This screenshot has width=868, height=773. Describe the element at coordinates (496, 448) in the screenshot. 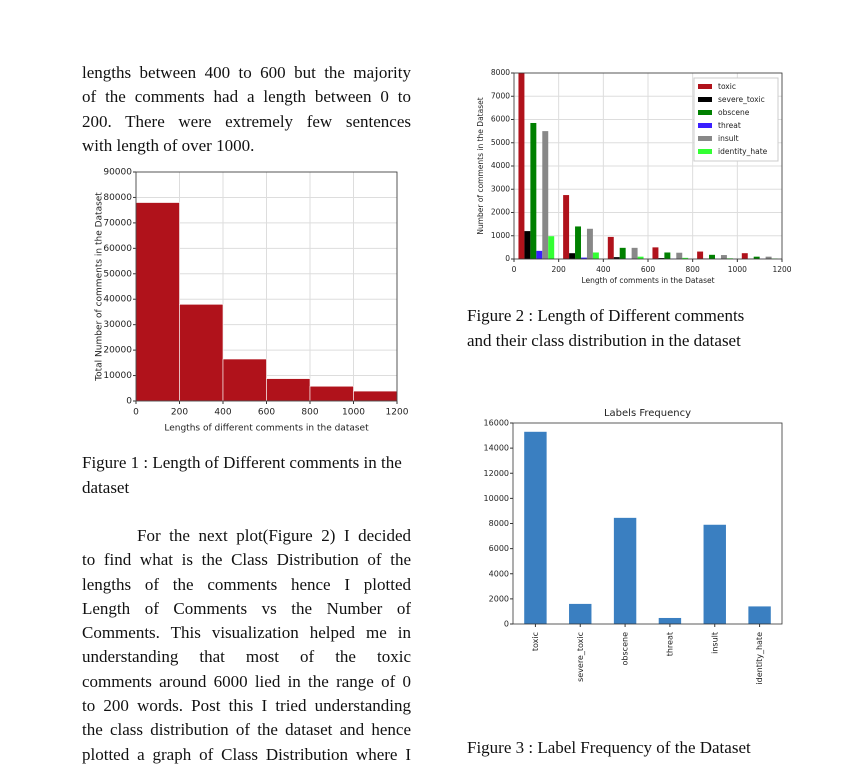

I see `y-tick-label: 14000` at that location.